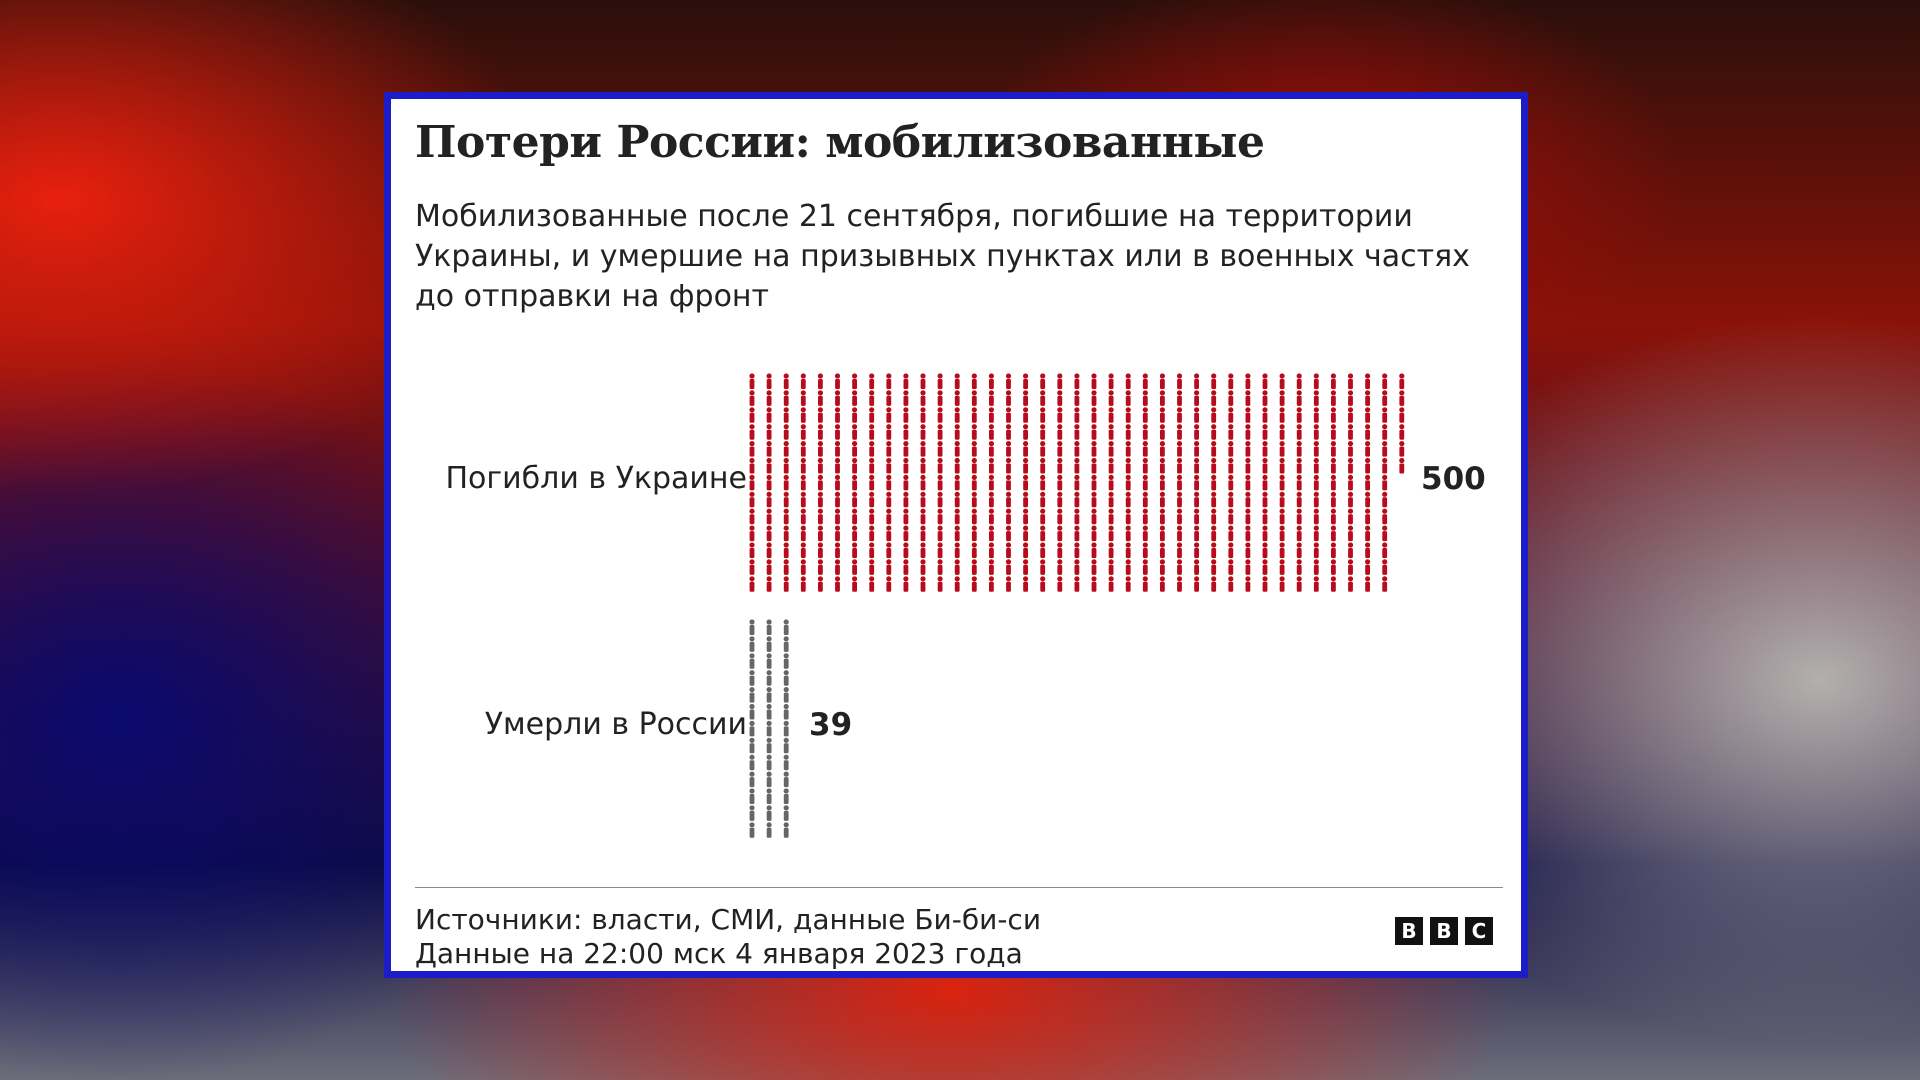 Image resolution: width=1920 pixels, height=1080 pixels. What do you see at coordinates (615, 724) in the screenshot?
I see `category-label-russia: Умерли в России` at bounding box center [615, 724].